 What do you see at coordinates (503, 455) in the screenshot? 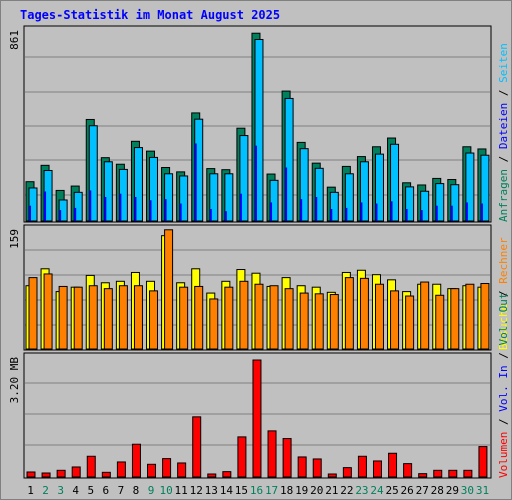
I see `legend-entry-volumen: Volumen` at bounding box center [503, 455].